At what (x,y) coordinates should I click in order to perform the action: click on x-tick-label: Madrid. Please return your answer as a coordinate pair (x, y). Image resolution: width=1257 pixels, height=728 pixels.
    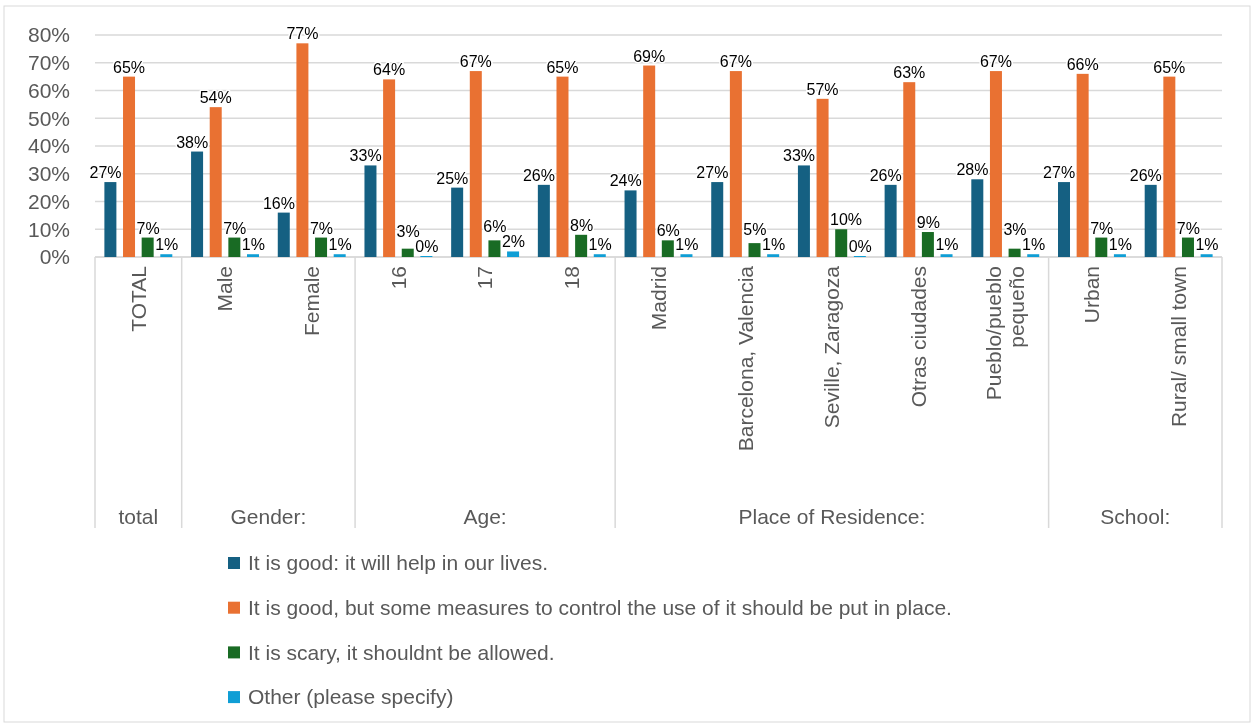
    Looking at the image, I should click on (658, 298).